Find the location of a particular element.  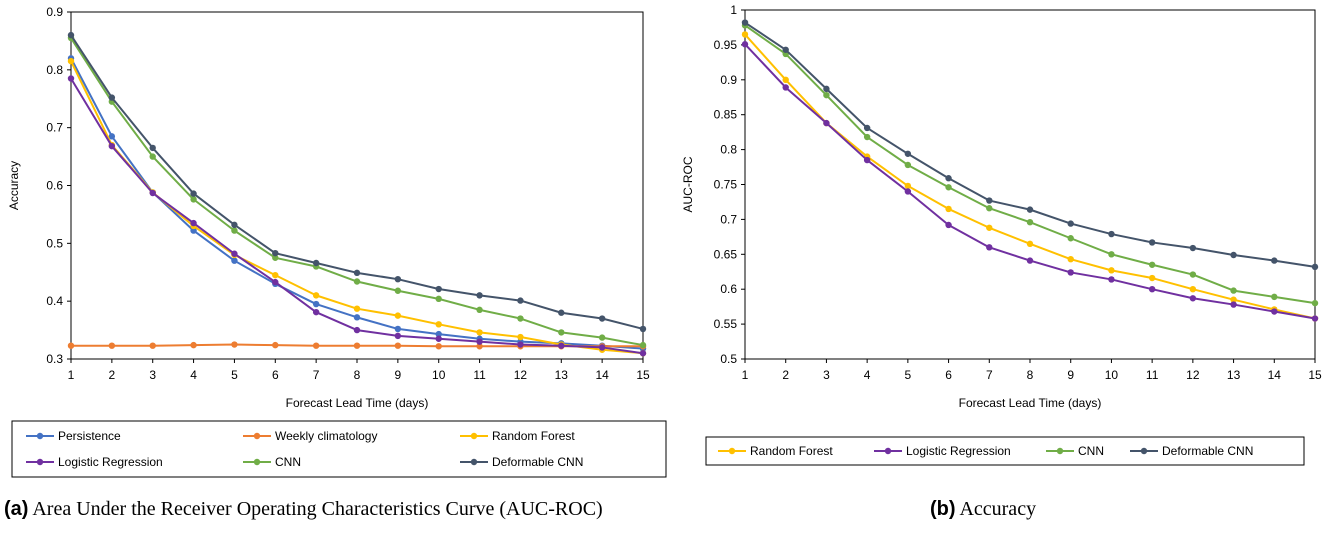

chartb-y-tick-label: 0.65 is located at coordinates (726, 254).